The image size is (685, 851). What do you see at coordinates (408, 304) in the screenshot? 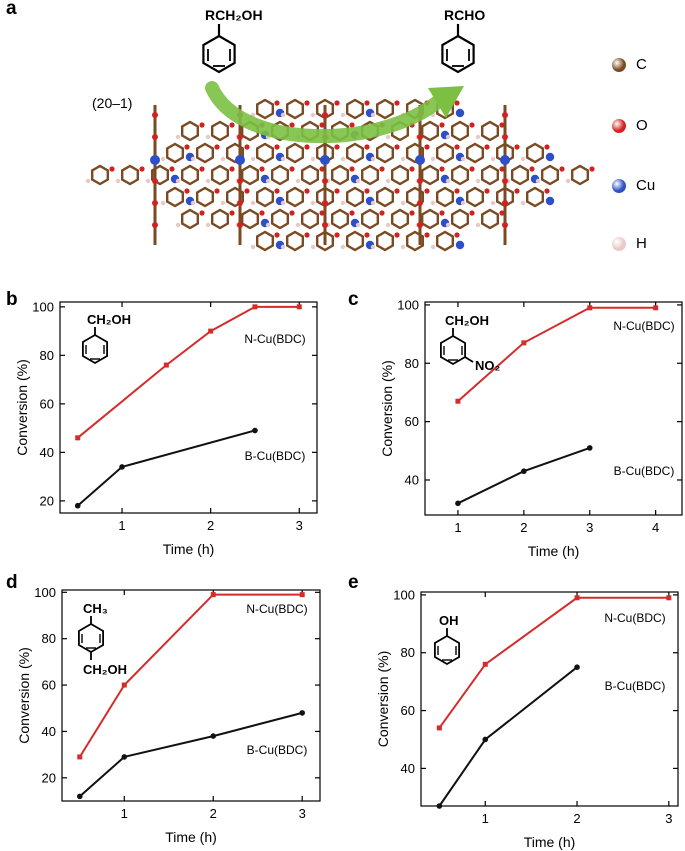
I see `y-tick-label: 100` at bounding box center [408, 304].